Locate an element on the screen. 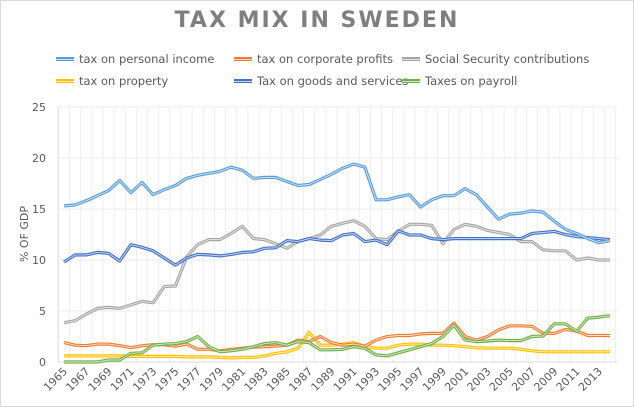  y-tick-label: 15 is located at coordinates (39, 209).